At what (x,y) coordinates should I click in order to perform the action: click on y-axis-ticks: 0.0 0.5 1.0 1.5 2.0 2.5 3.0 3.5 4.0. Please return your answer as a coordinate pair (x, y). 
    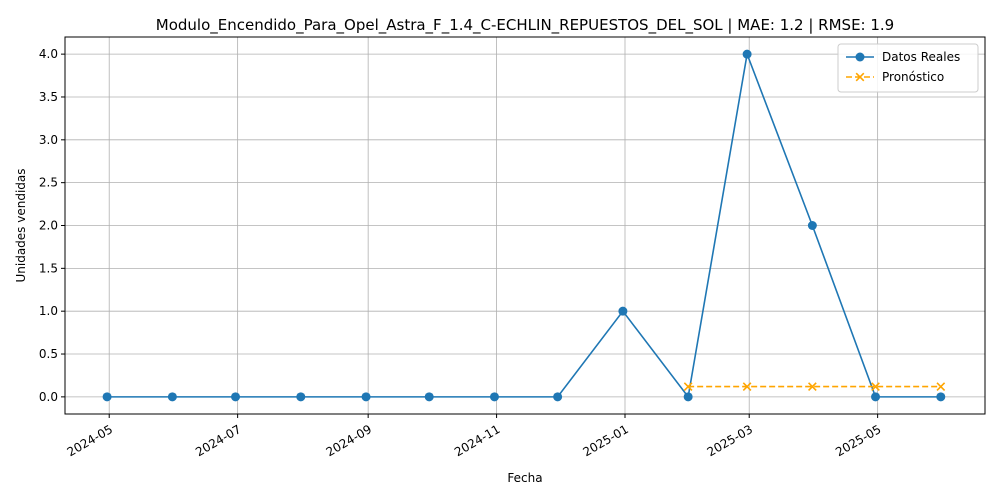
    Looking at the image, I should click on (52, 225).